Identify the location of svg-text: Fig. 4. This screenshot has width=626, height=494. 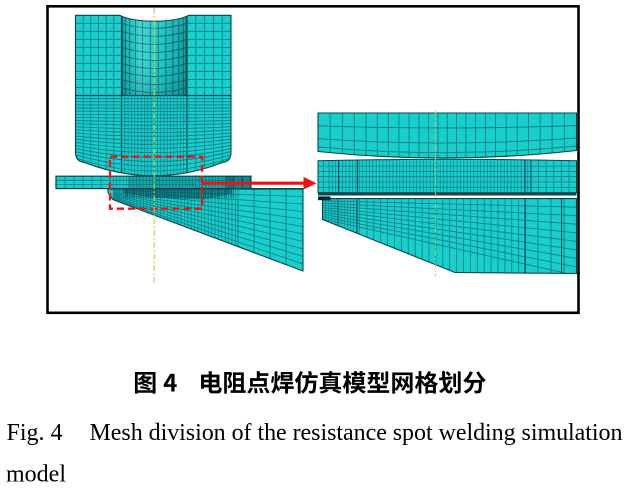
(35, 433).